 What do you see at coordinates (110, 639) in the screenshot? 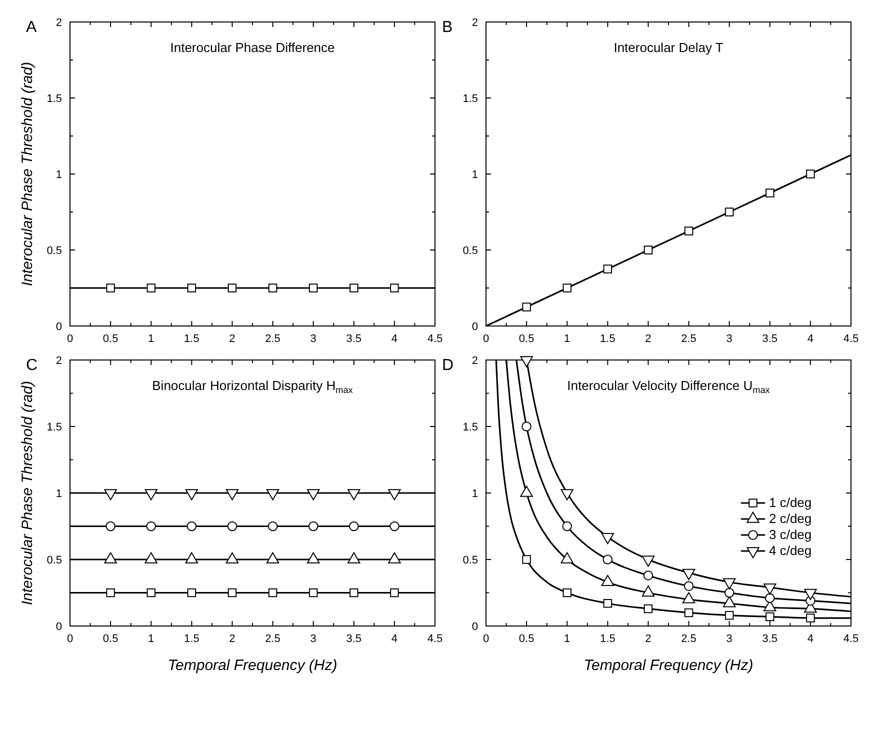
I see `x-tick-label: 0.5` at bounding box center [110, 639].